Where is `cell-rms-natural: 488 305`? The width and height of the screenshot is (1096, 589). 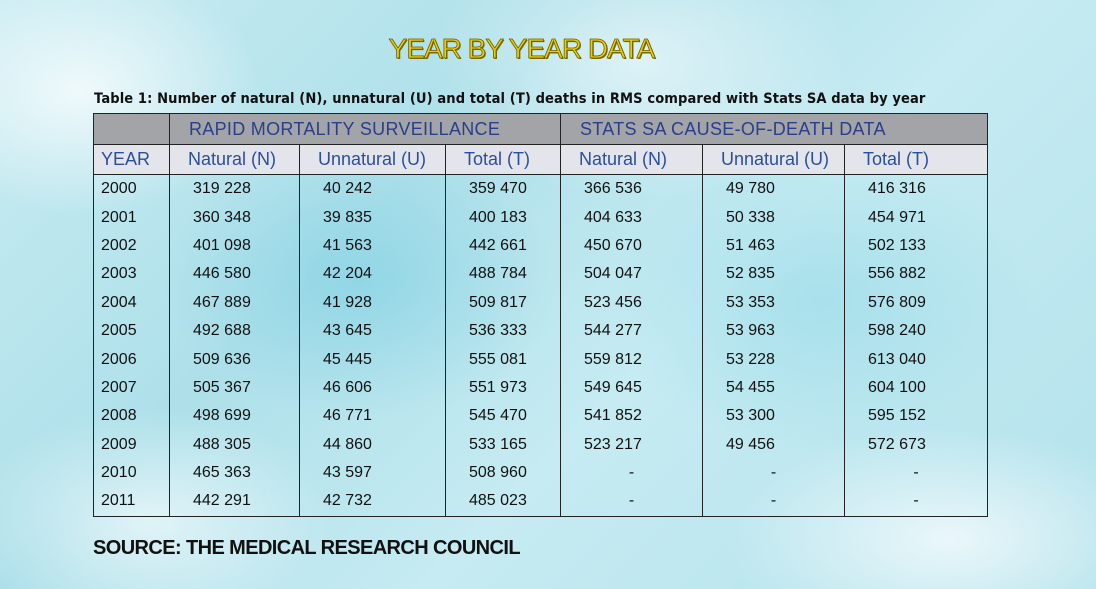 cell-rms-natural: 488 305 is located at coordinates (234, 444).